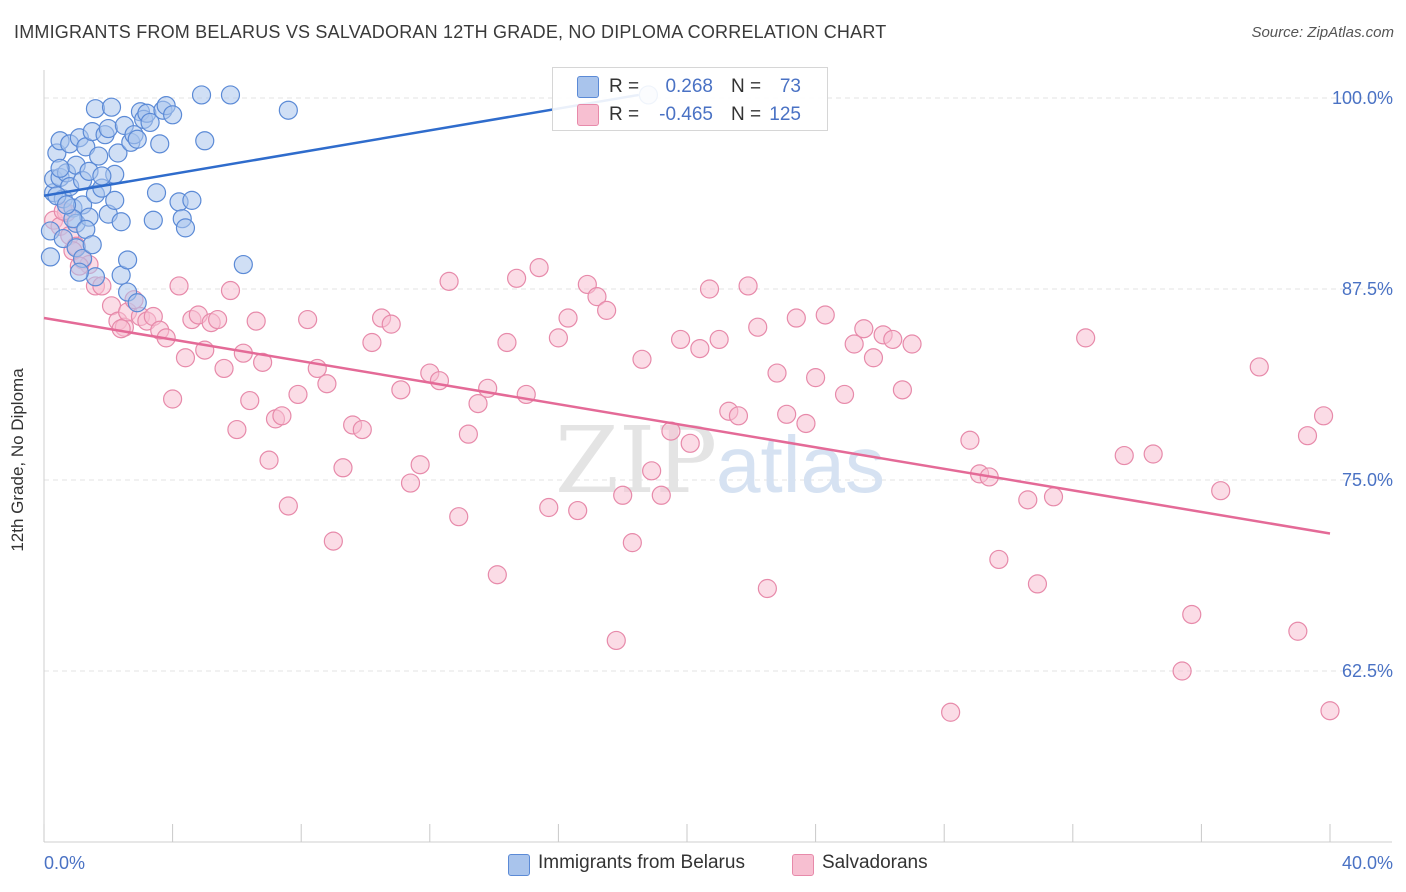 This screenshot has width=1406, height=892. What do you see at coordinates (790, 86) in the screenshot?
I see `legend-n-value-belarus: 73` at bounding box center [790, 86].